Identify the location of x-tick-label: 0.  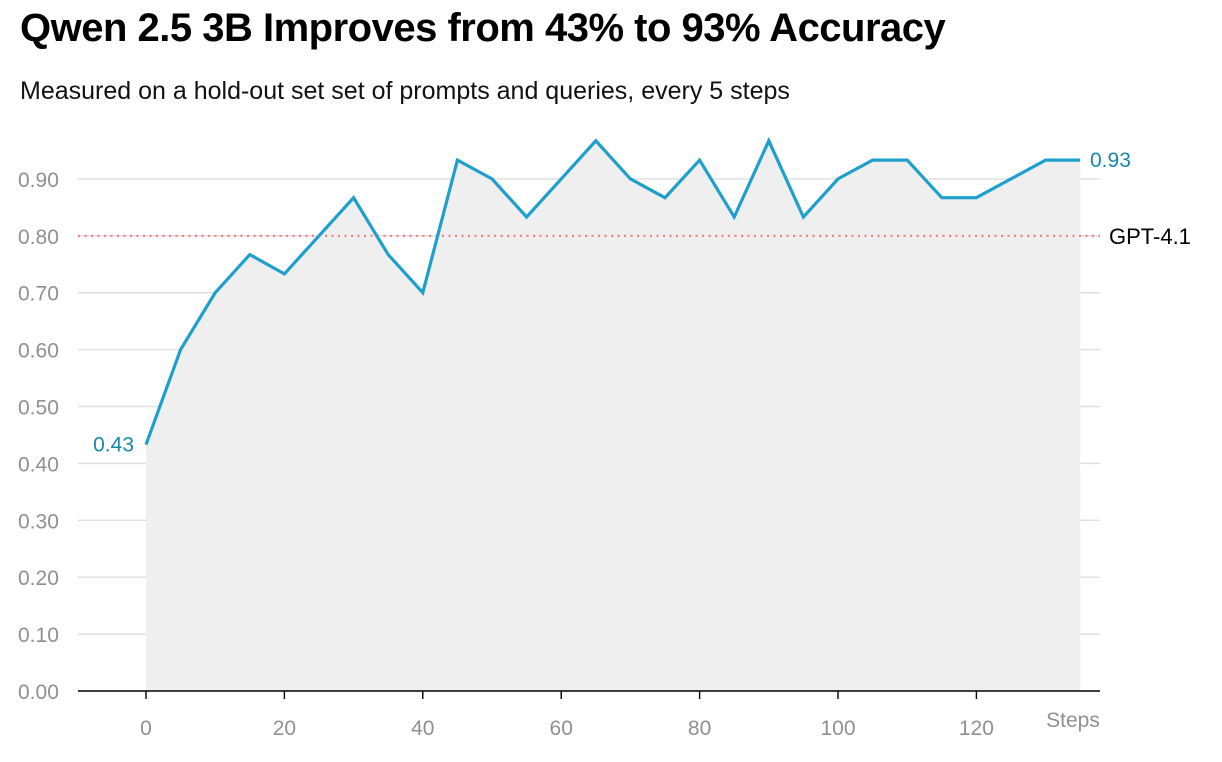
(146, 728).